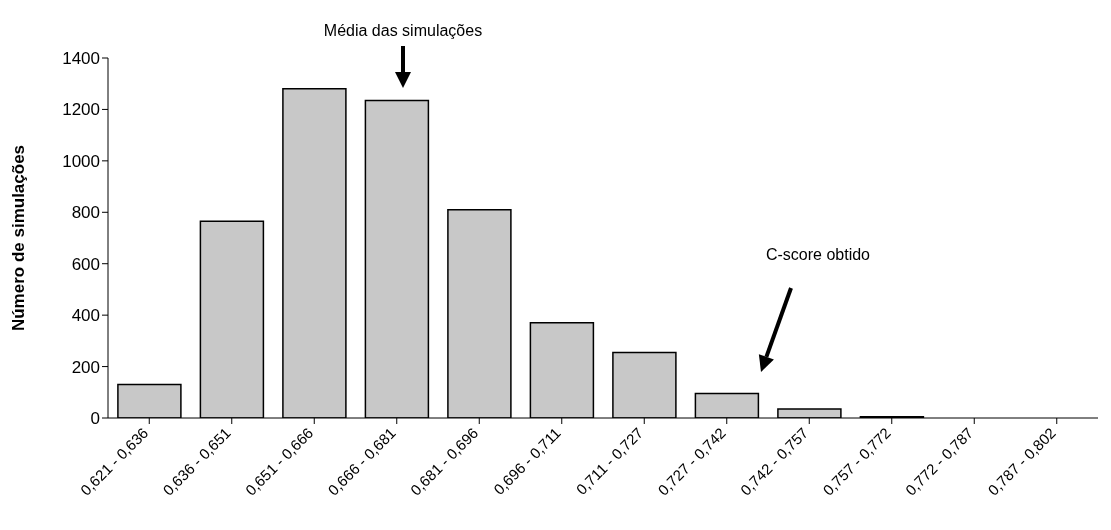 The image size is (1111, 530). I want to click on y-tick-label: 400, so click(85, 316).